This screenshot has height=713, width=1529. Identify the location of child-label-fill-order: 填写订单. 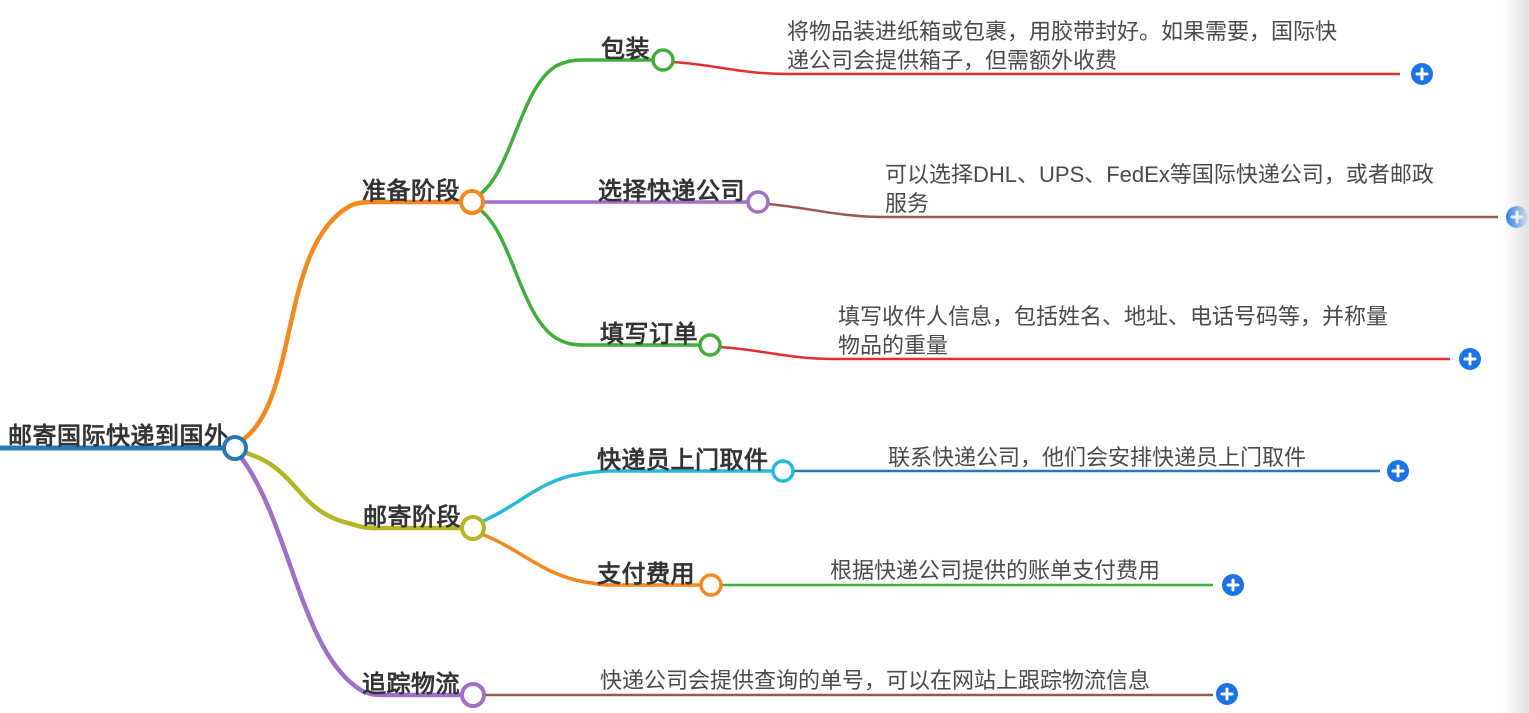
(649, 334).